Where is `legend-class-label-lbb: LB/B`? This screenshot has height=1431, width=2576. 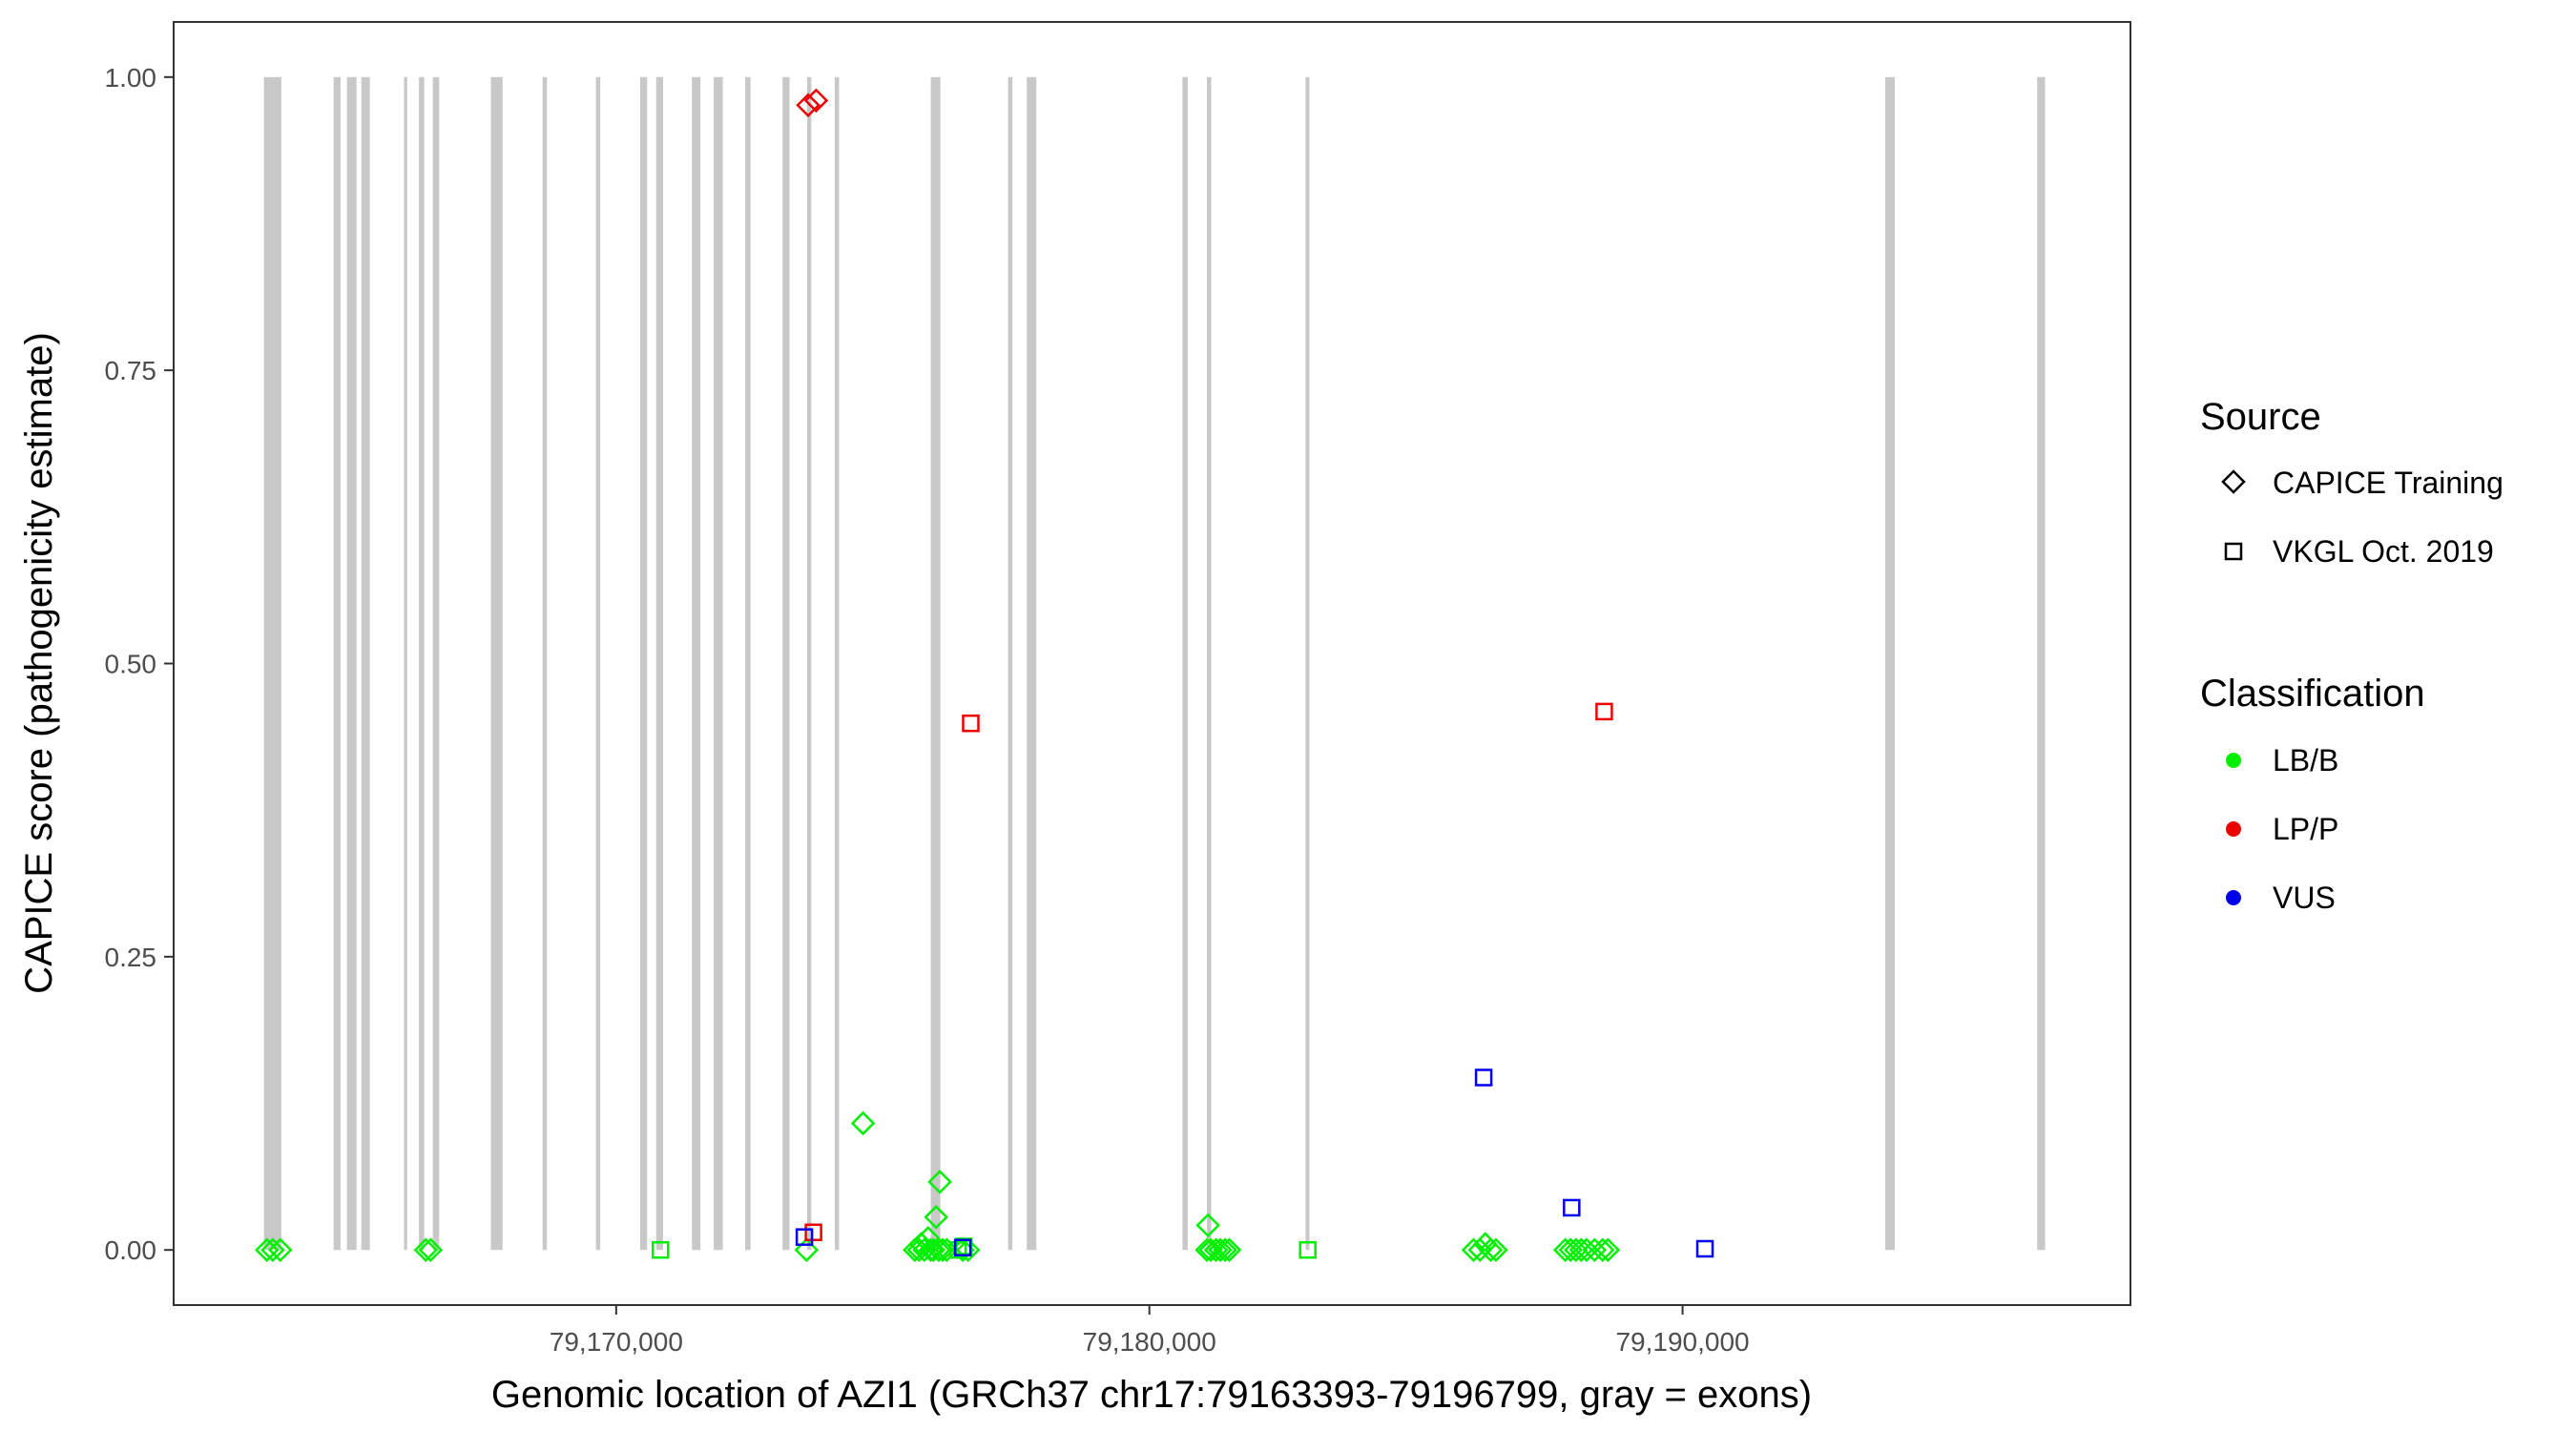 legend-class-label-lbb: LB/B is located at coordinates (2305, 760).